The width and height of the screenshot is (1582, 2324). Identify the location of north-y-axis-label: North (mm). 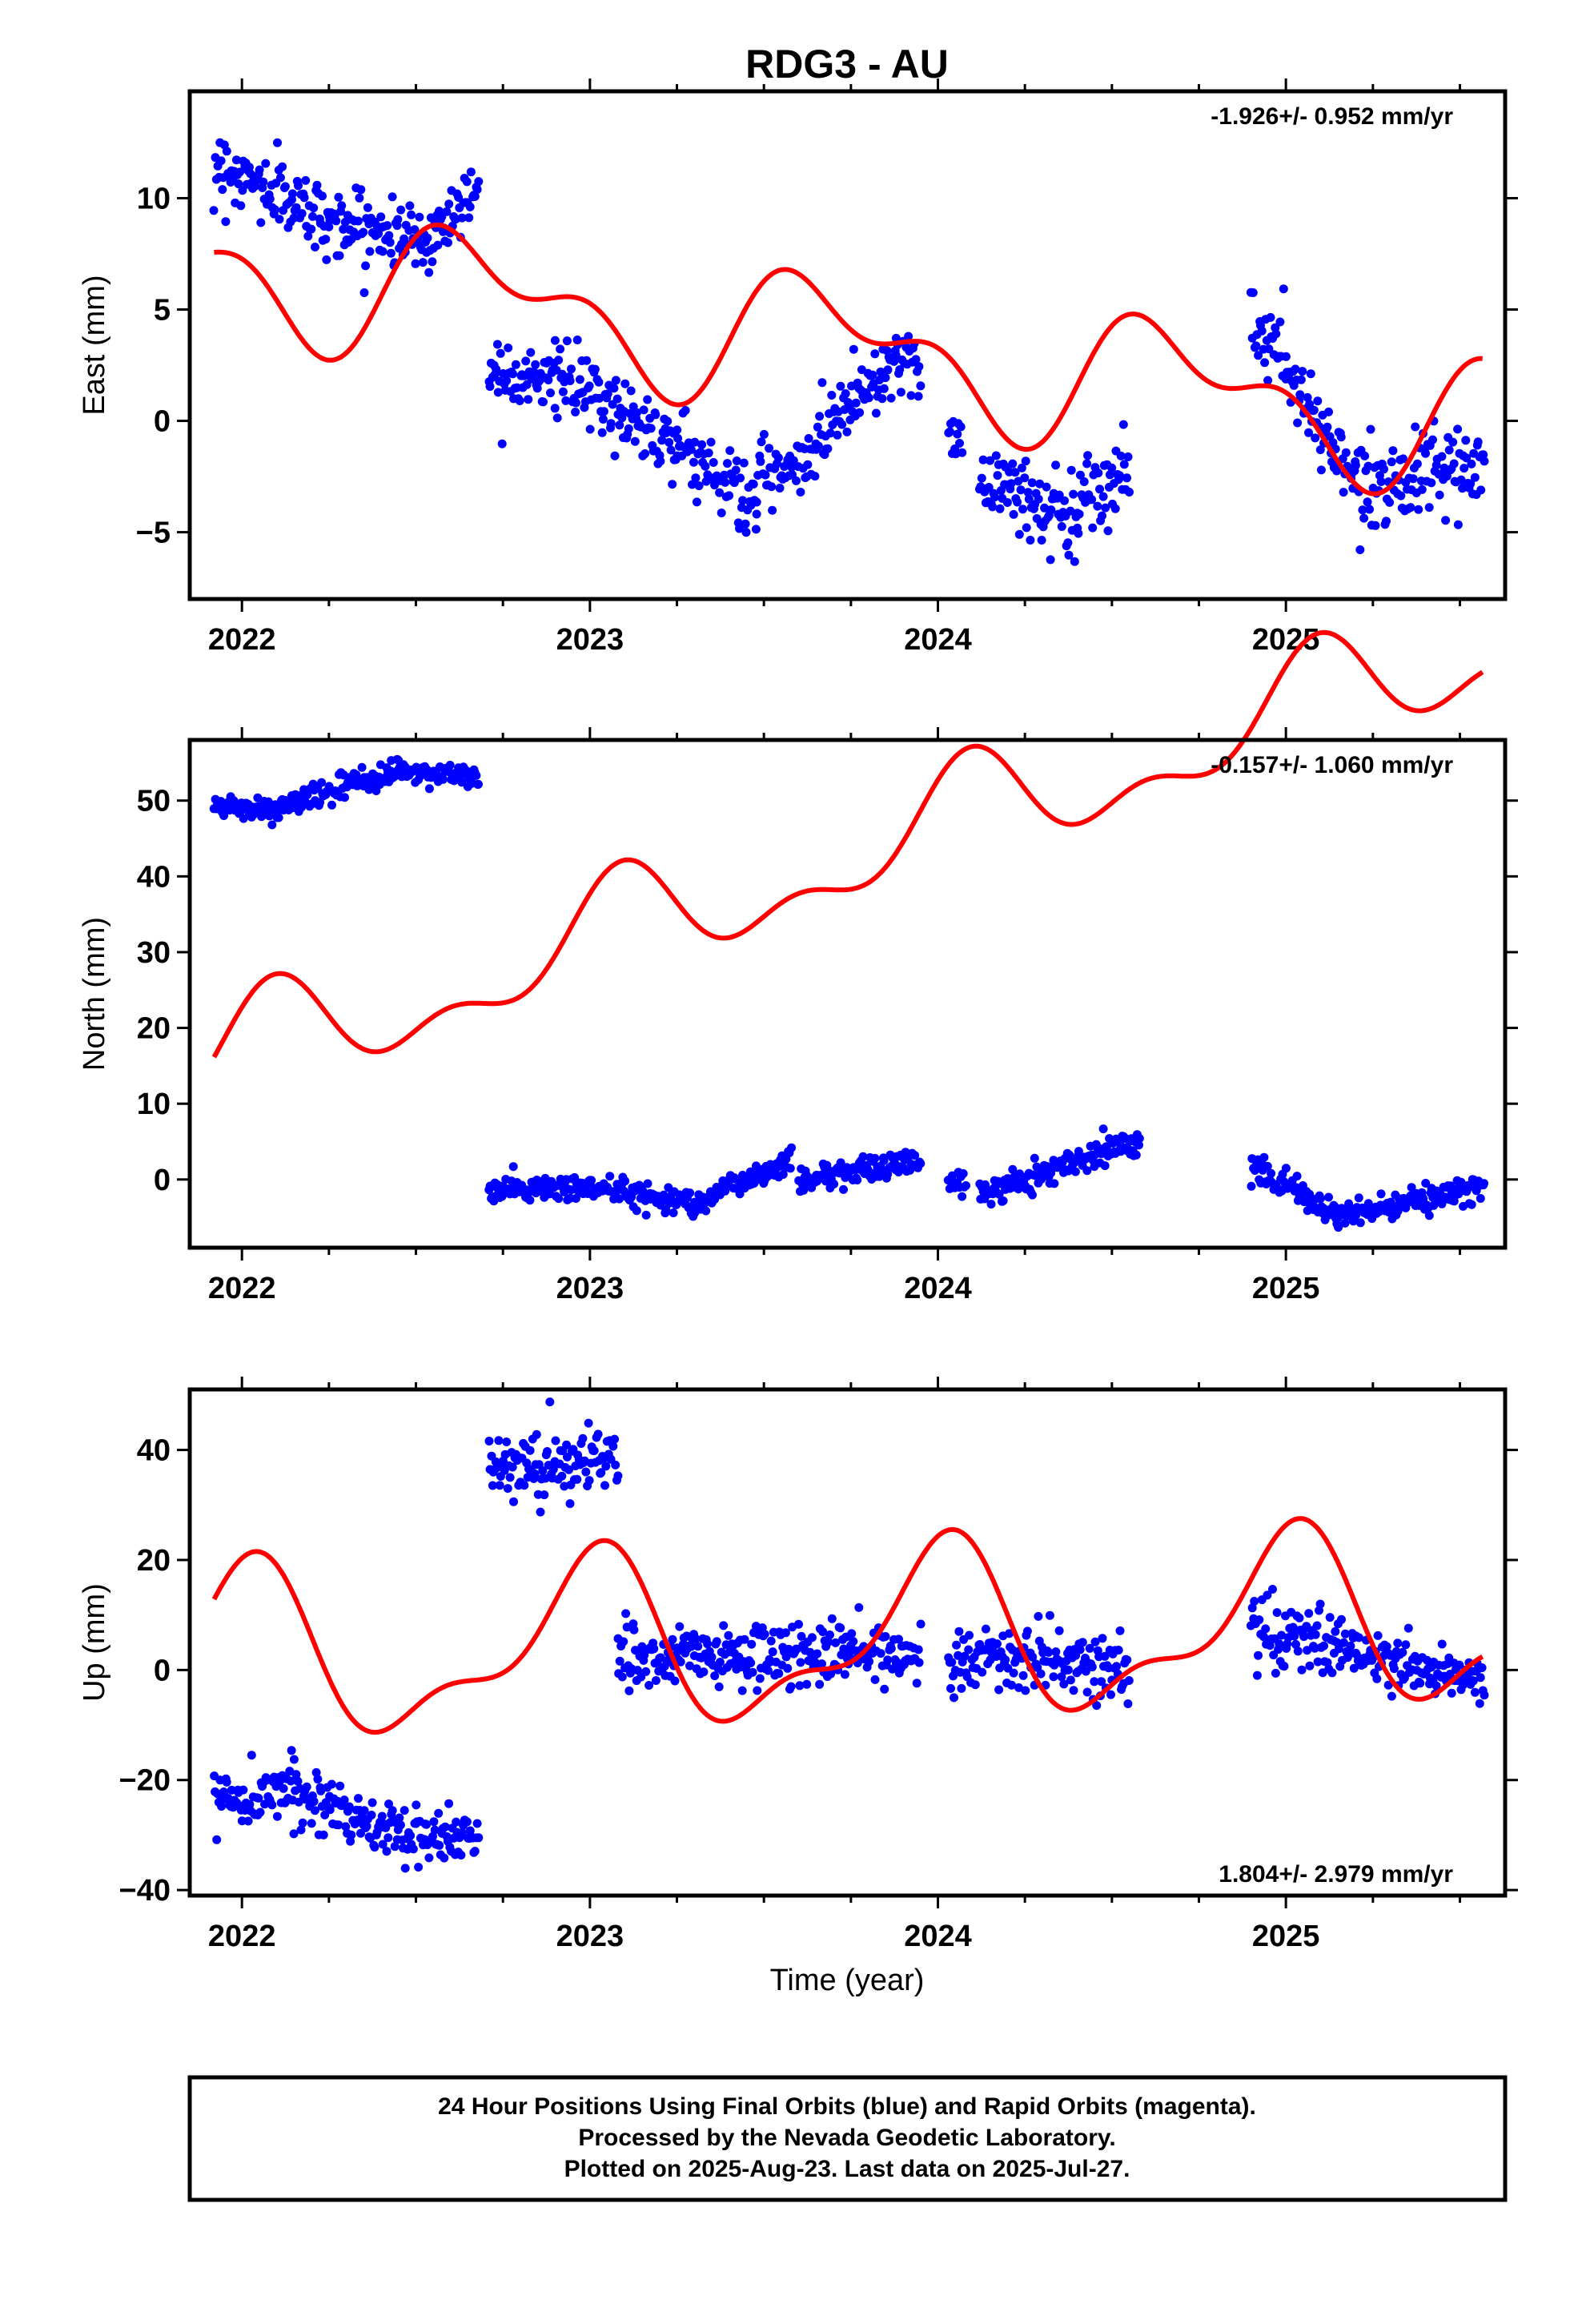
(94, 994).